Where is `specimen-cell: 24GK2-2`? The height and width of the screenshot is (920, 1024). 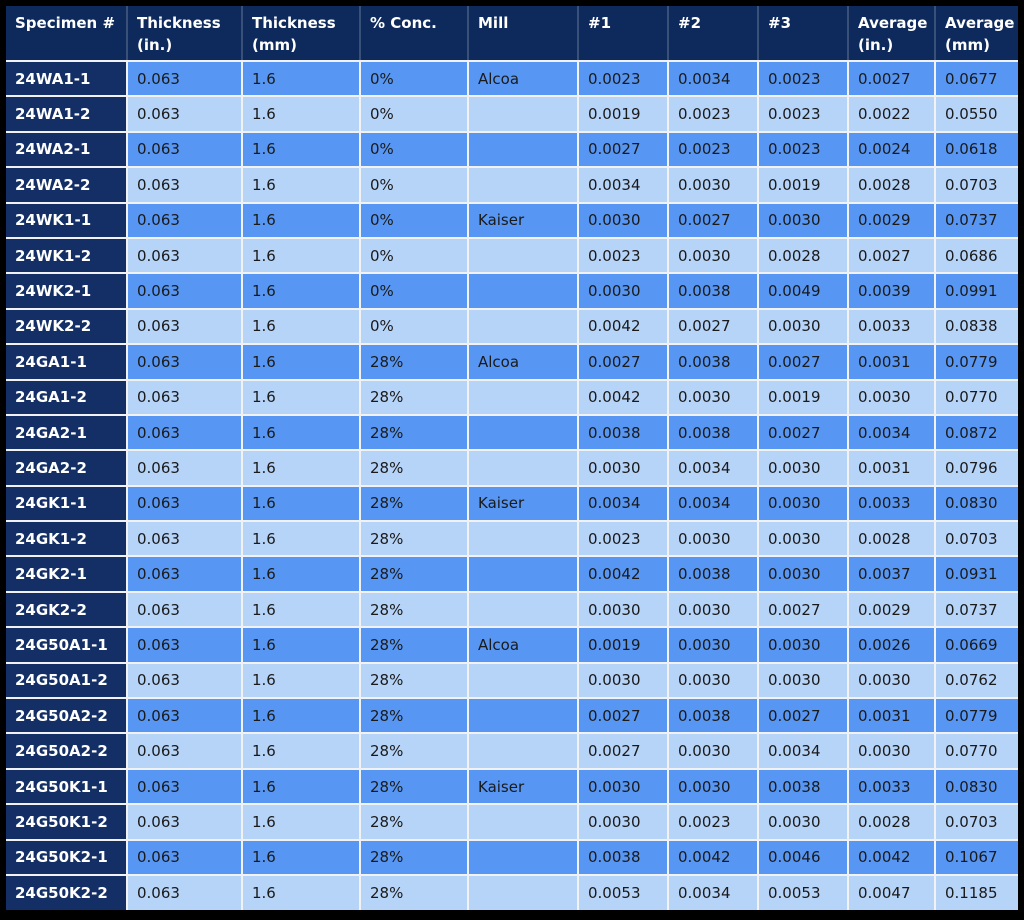
specimen-cell: 24GK2-2 is located at coordinates (67, 609).